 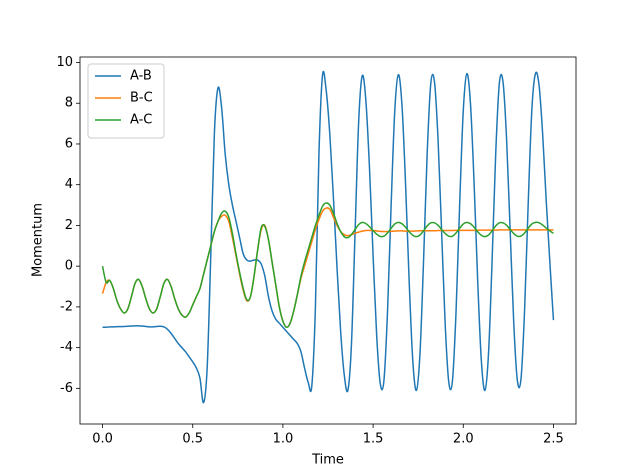 What do you see at coordinates (69, 225) in the screenshot?
I see `y-tick-label: 2` at bounding box center [69, 225].